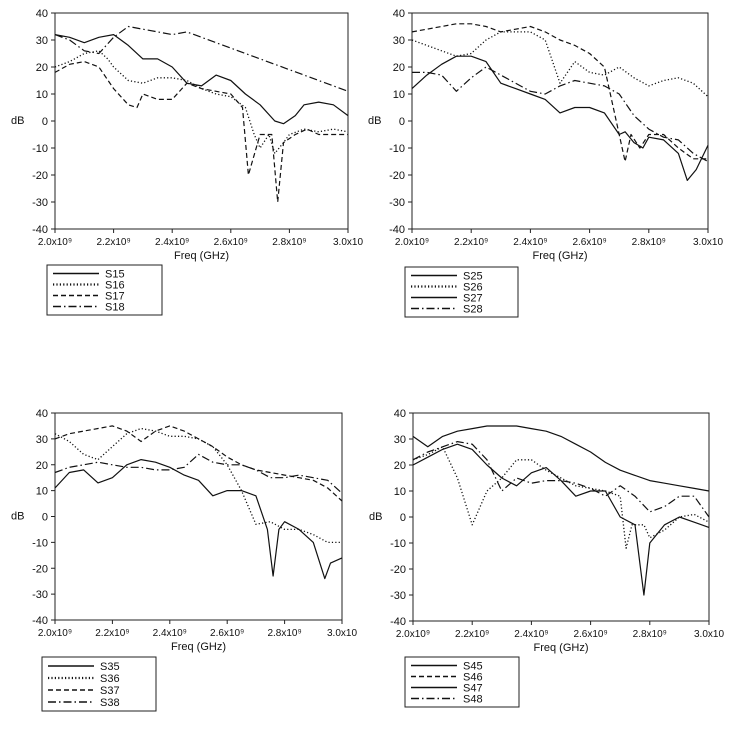 This screenshot has width=741, height=734. What do you see at coordinates (473, 678) in the screenshot?
I see `legend-label-s46: S46` at bounding box center [473, 678].